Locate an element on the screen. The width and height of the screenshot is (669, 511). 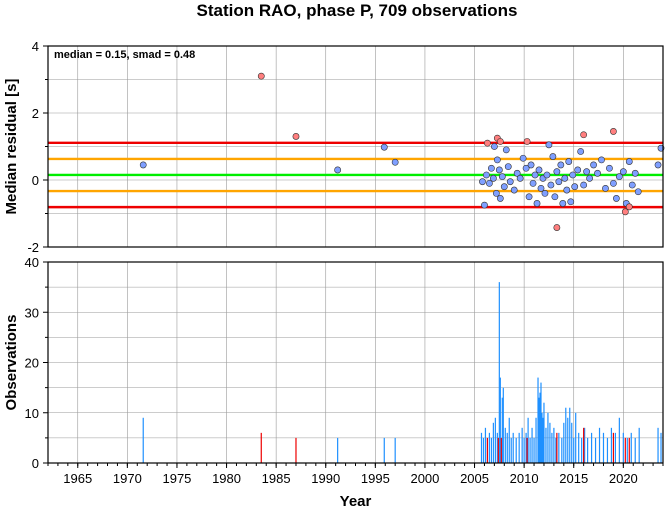
y-tick-label: 10 is located at coordinates (32, 413).